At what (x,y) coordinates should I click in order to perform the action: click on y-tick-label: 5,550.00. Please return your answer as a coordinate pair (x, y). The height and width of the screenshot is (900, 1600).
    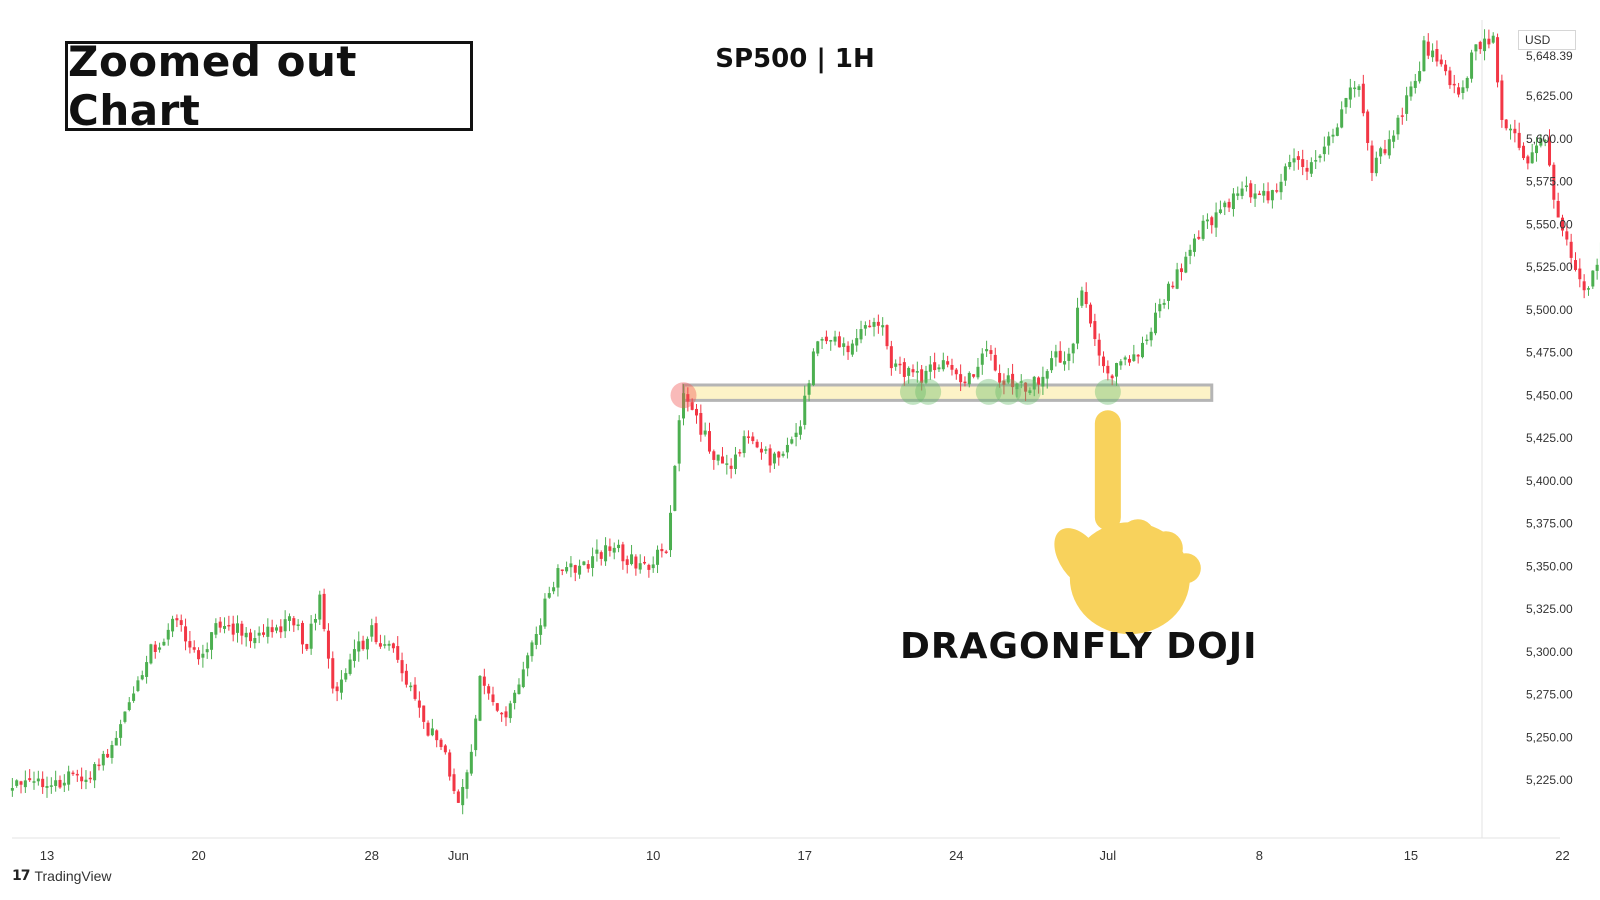
    Looking at the image, I should click on (1549, 224).